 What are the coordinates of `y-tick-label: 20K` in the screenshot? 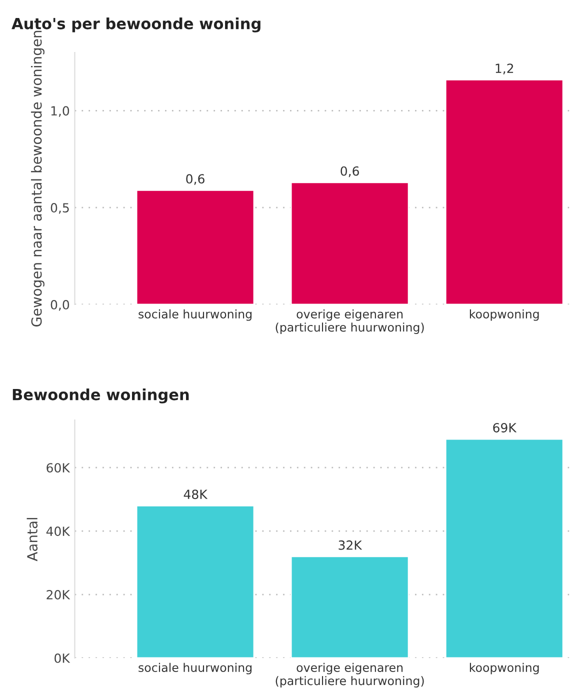 It's located at (58, 595).